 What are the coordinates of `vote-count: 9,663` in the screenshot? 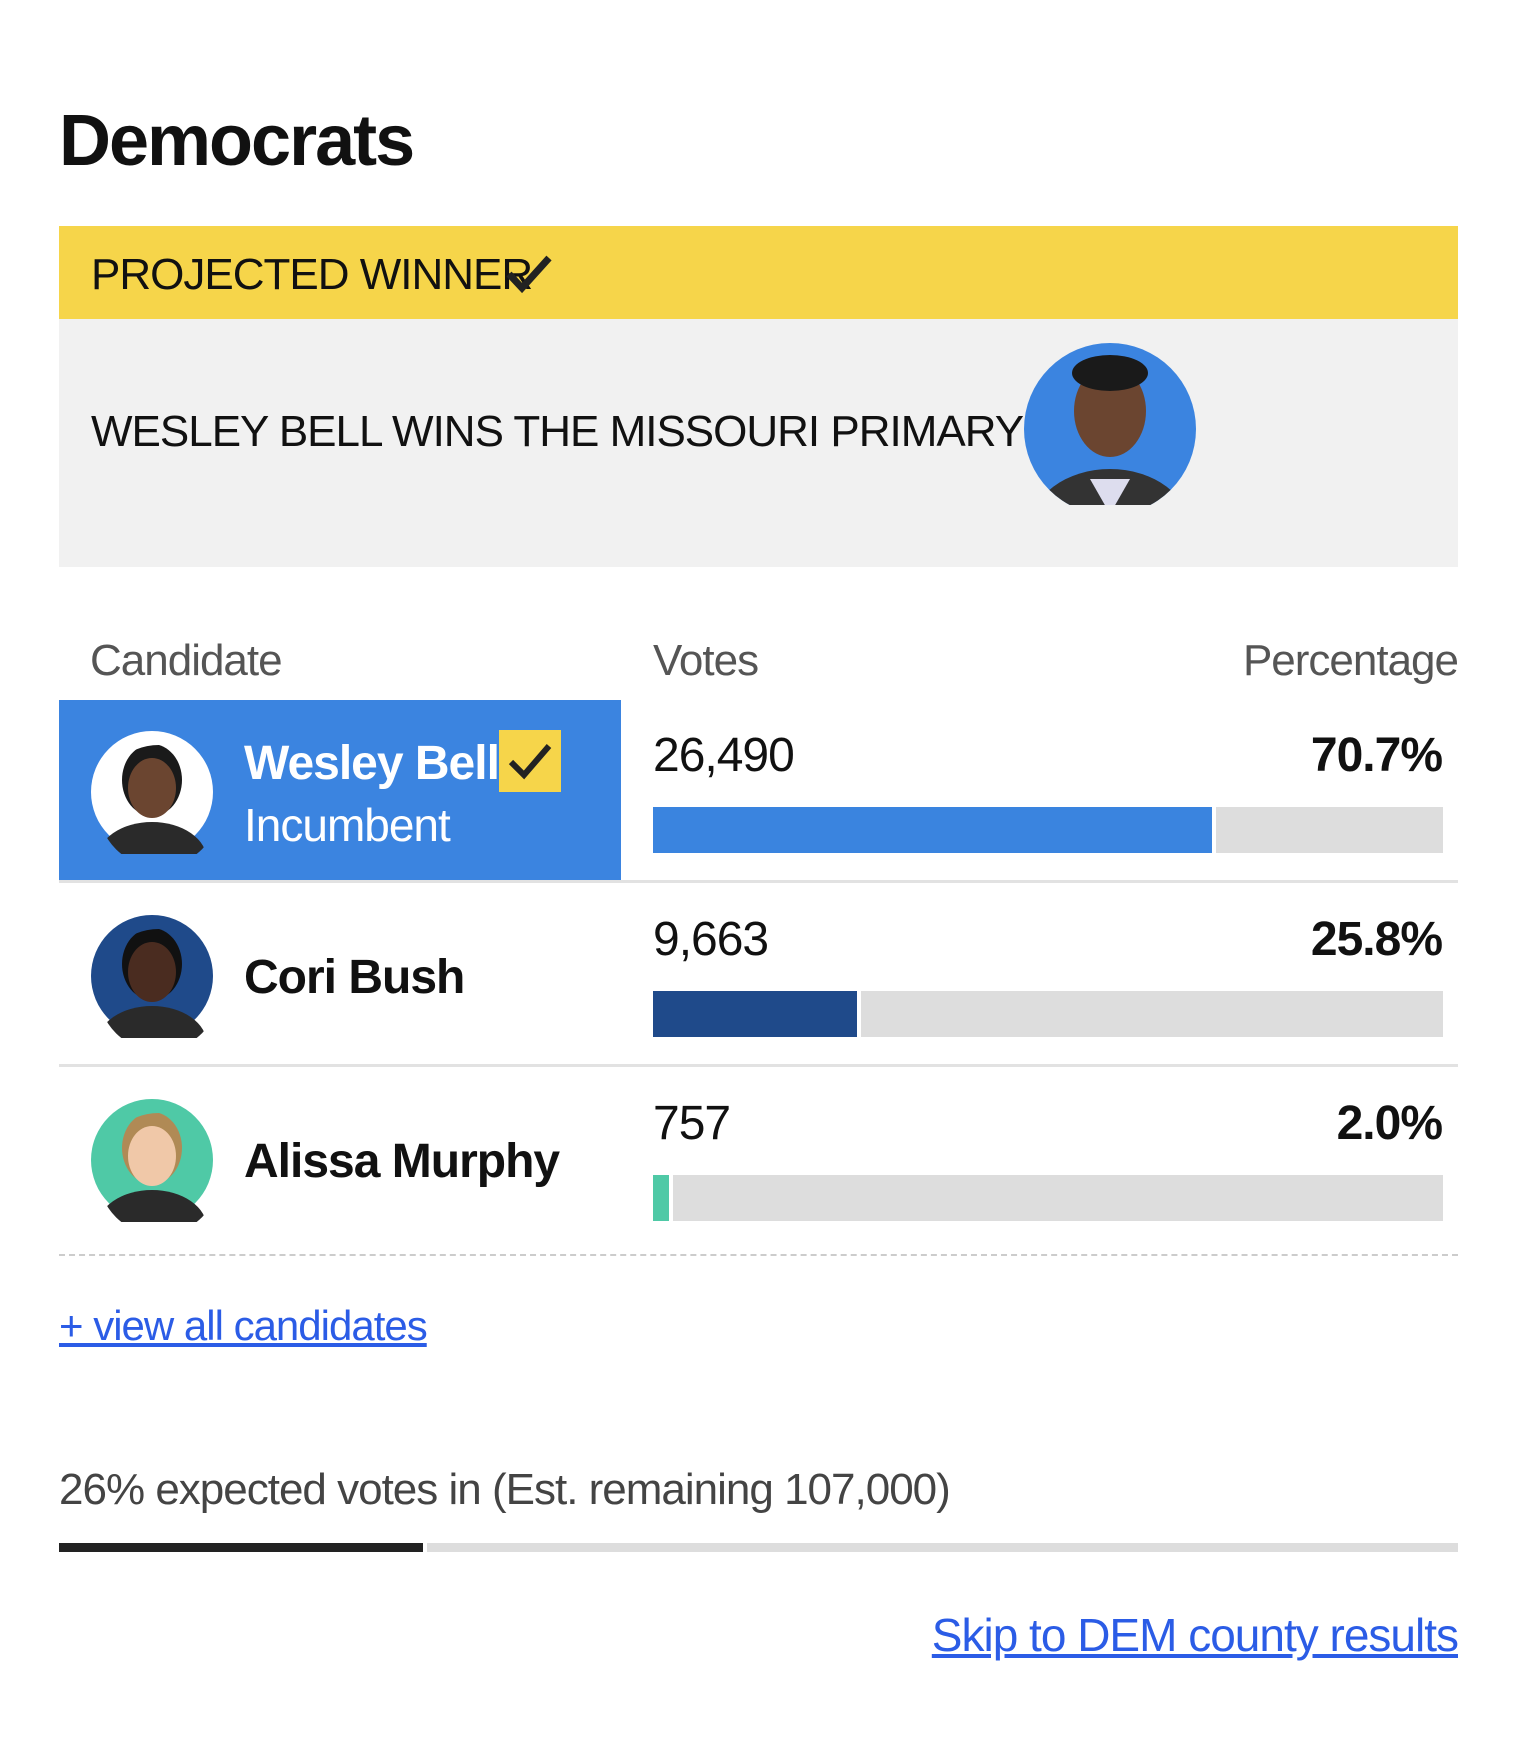 It's located at (711, 939).